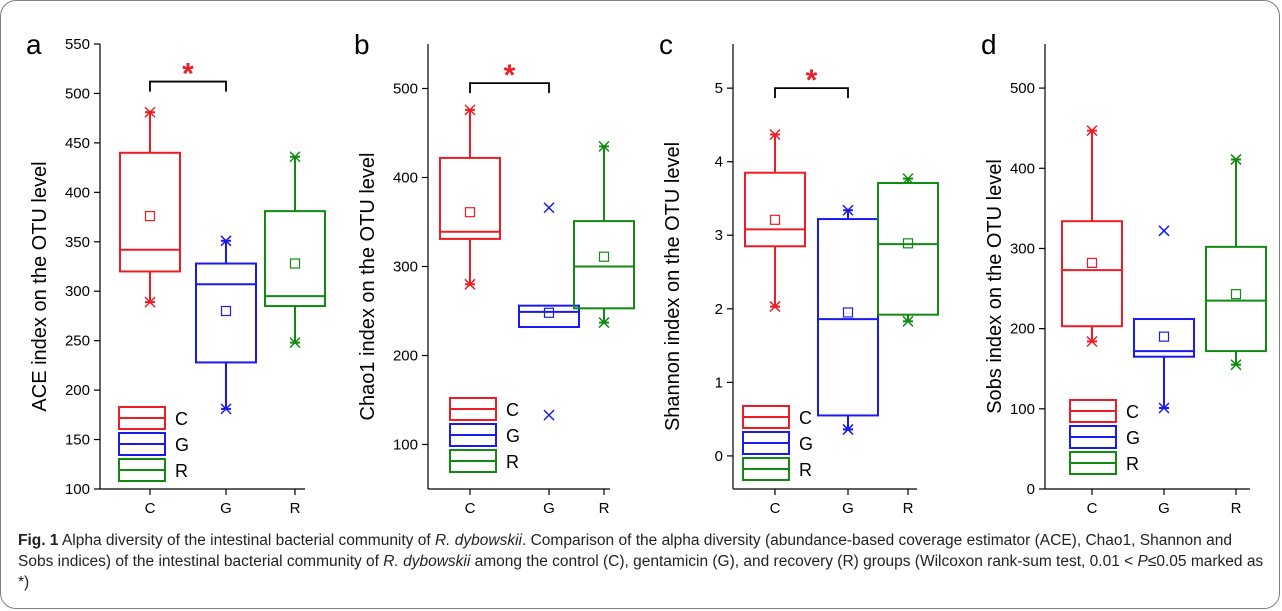 The width and height of the screenshot is (1282, 611). What do you see at coordinates (34, 44) in the screenshot?
I see `panel-letter: a` at bounding box center [34, 44].